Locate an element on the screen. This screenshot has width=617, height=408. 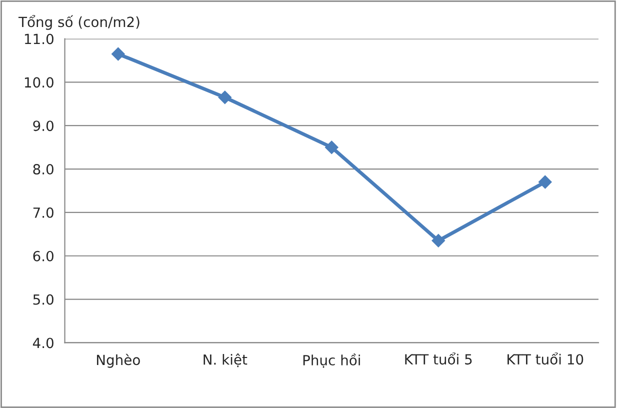
y-tick-label: 8.0 is located at coordinates (43, 169).